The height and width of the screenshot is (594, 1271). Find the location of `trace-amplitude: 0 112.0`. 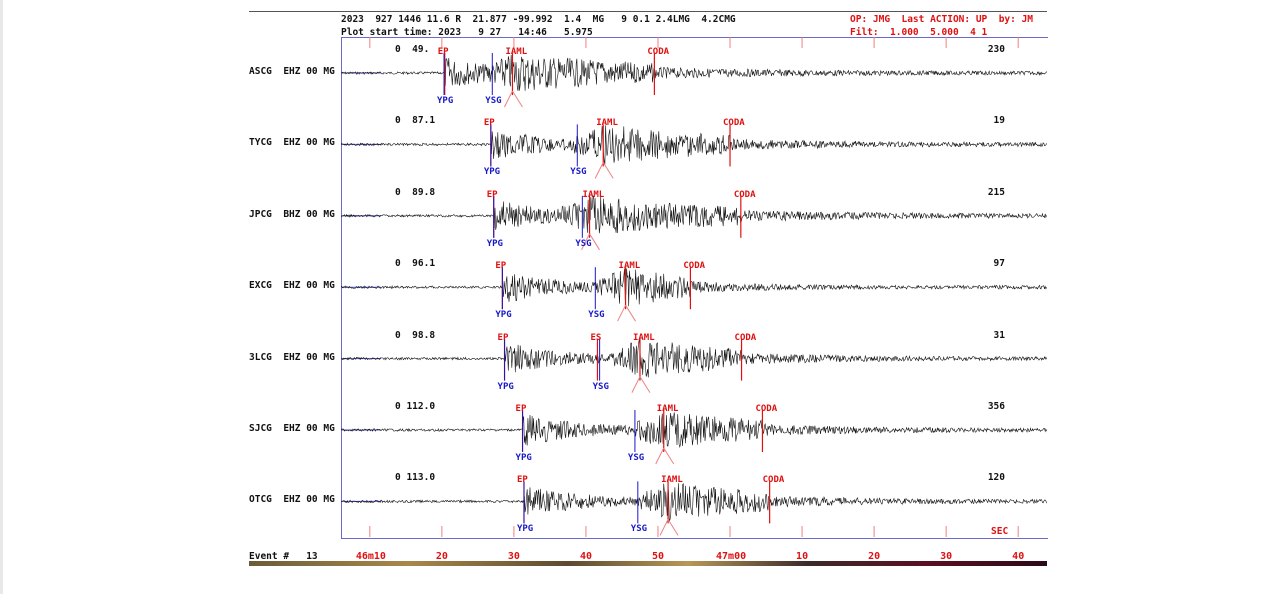

trace-amplitude: 0 112.0 is located at coordinates (415, 406).